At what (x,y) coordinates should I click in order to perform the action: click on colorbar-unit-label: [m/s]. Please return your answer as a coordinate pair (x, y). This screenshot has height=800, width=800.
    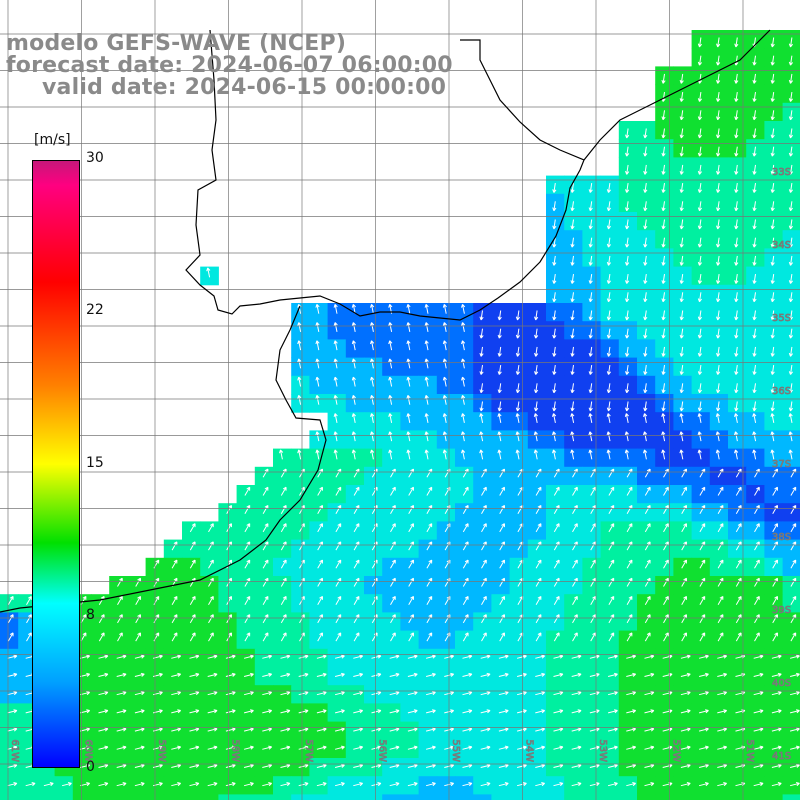
    Looking at the image, I should click on (52, 140).